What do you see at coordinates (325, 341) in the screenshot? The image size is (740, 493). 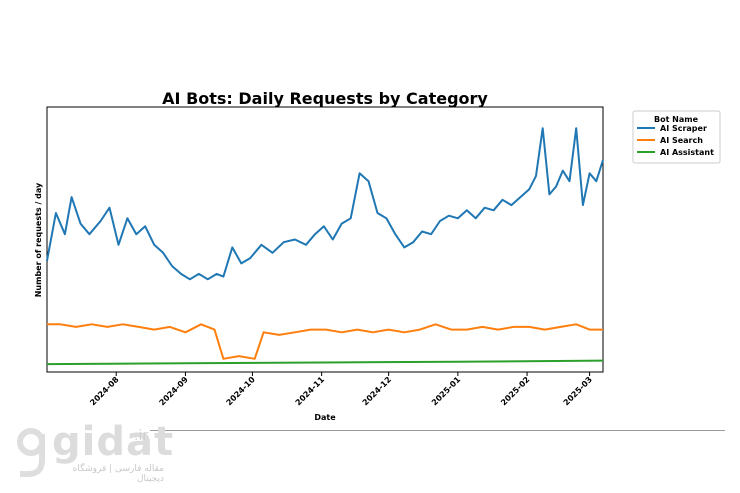 I see `series-line-ai-search` at bounding box center [325, 341].